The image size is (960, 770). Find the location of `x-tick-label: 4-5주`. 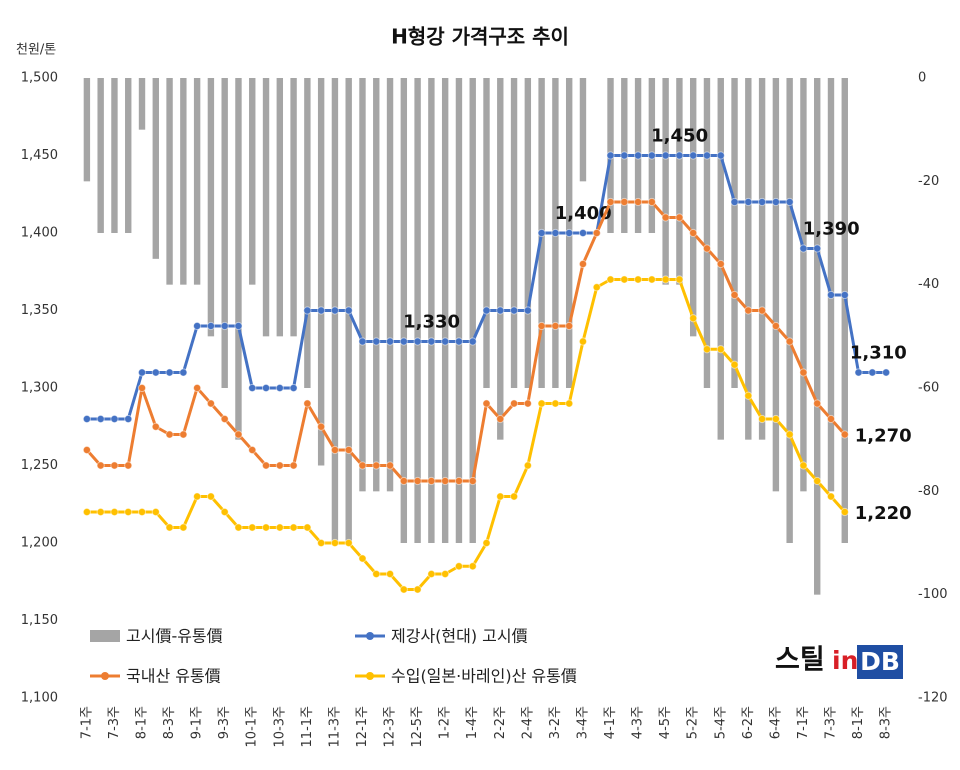

x-tick-label: 4-5주 is located at coordinates (665, 722).